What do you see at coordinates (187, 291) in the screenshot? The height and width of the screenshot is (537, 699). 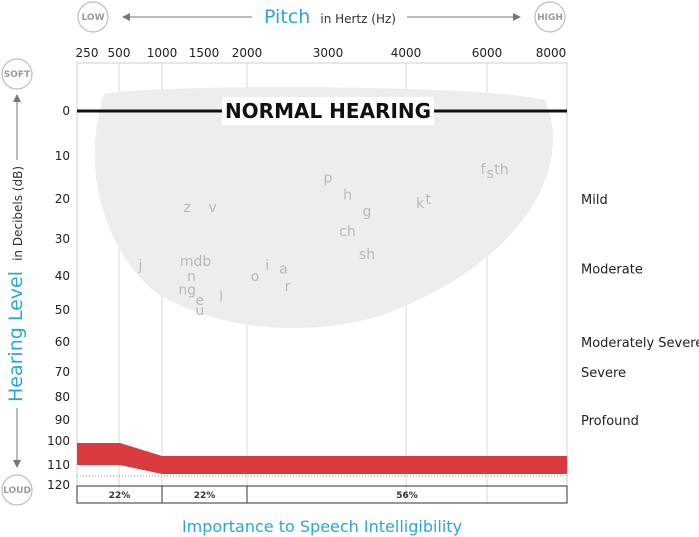 I see `speech-sound-label: ng` at bounding box center [187, 291].